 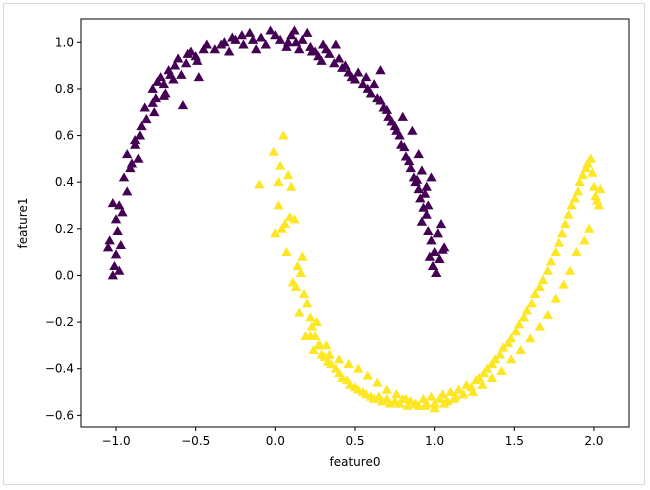 What do you see at coordinates (115, 441) in the screenshot?
I see `x-tick-label: −1.0` at bounding box center [115, 441].